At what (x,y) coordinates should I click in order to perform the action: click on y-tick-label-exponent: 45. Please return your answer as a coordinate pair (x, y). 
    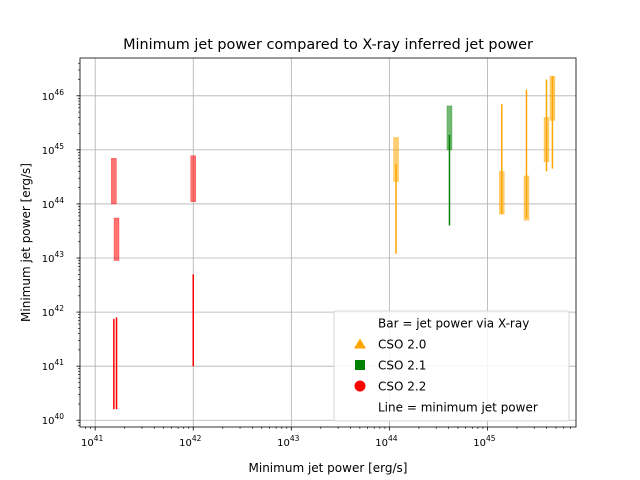
    Looking at the image, I should click on (59, 146).